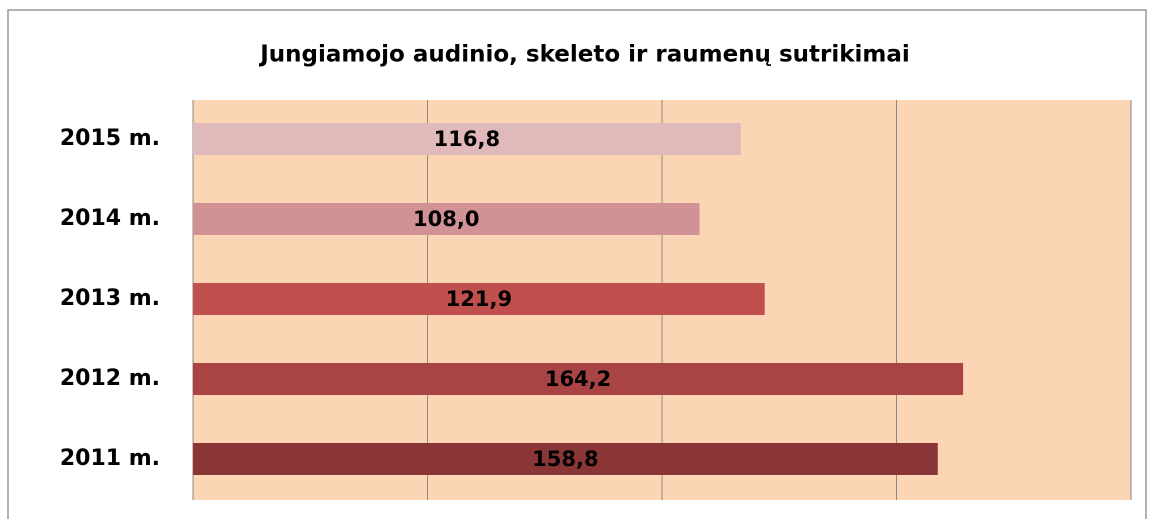  I want to click on y-tick-label: 2014 m., so click(110, 218).